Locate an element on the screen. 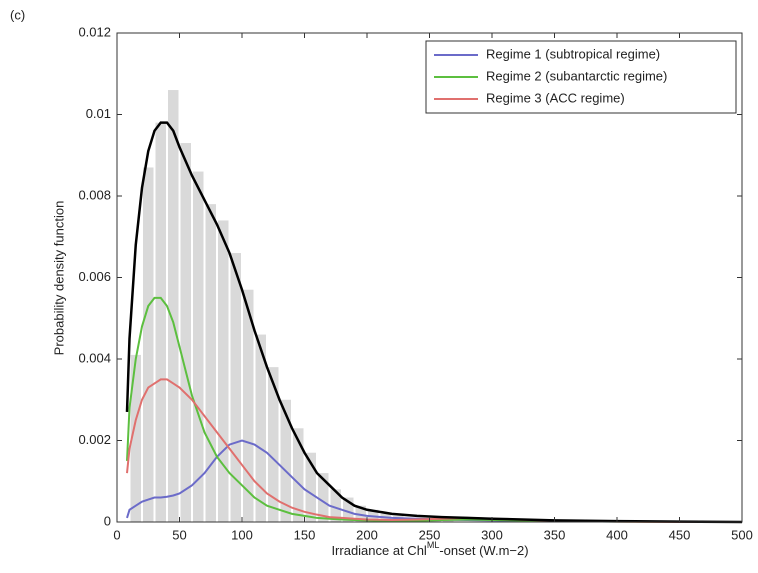 The height and width of the screenshot is (573, 758). y-tick-label: 0.01 is located at coordinates (98, 113).